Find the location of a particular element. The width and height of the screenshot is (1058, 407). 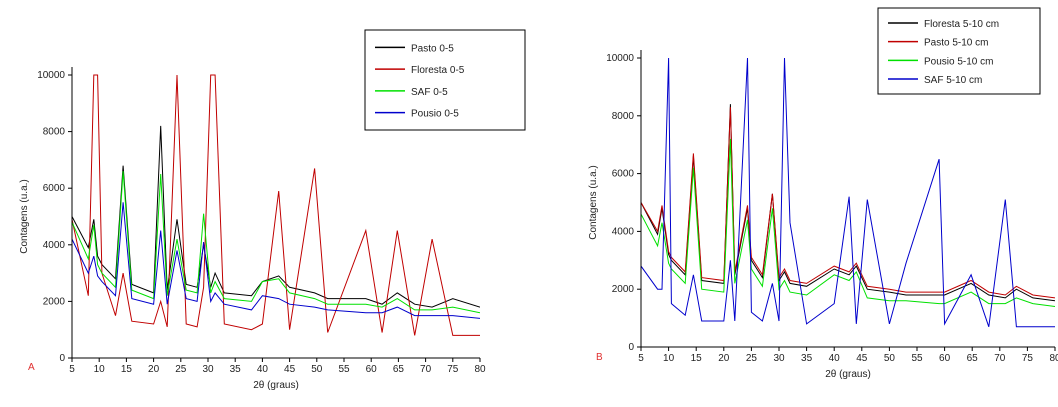

legend-label: Pousio 0-5 is located at coordinates (435, 114).